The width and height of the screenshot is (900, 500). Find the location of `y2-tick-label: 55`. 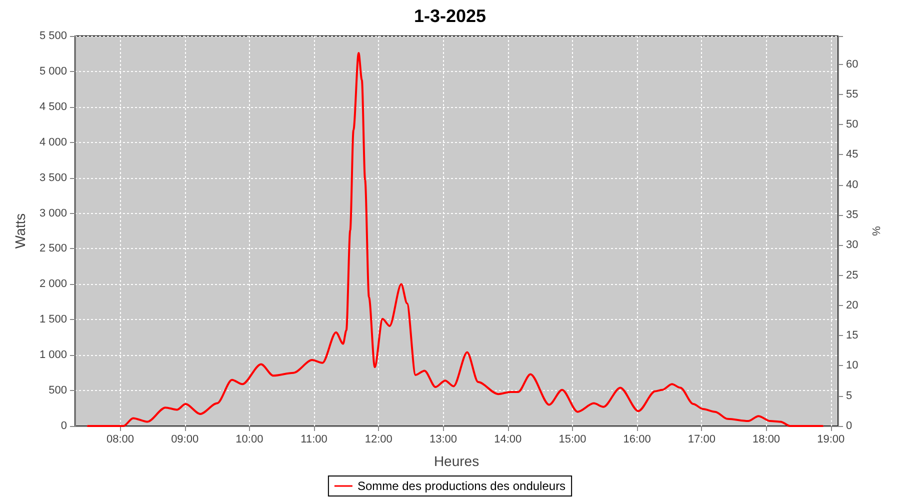

y2-tick-label: 55 is located at coordinates (852, 94).